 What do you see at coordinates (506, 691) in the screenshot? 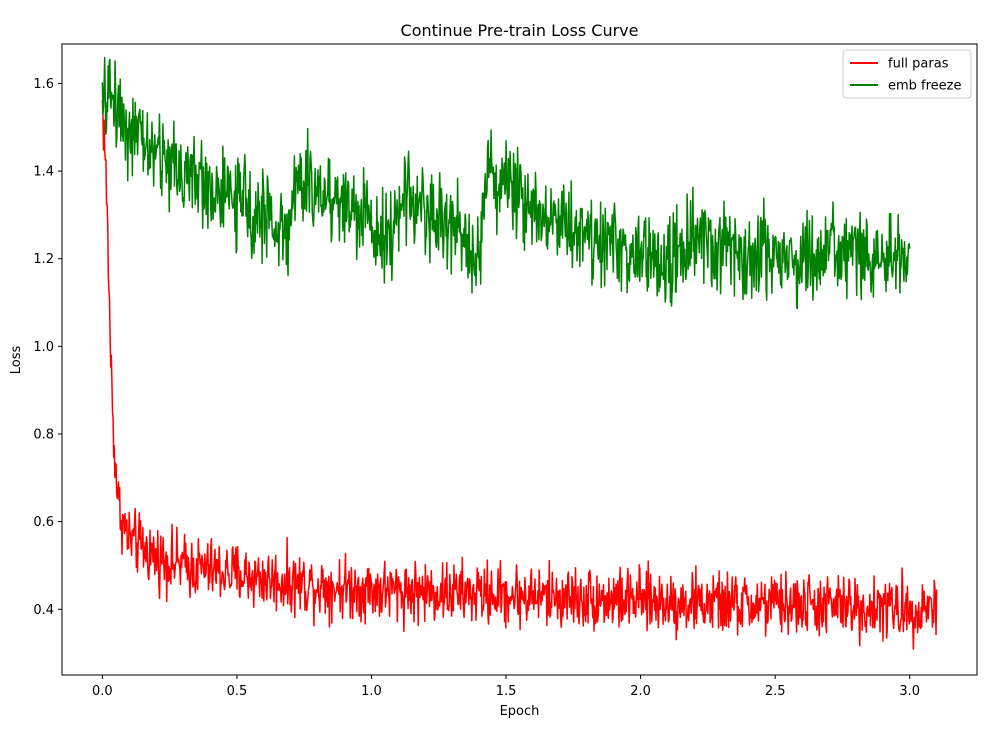
I see `x-tick-label: 1.5` at bounding box center [506, 691].